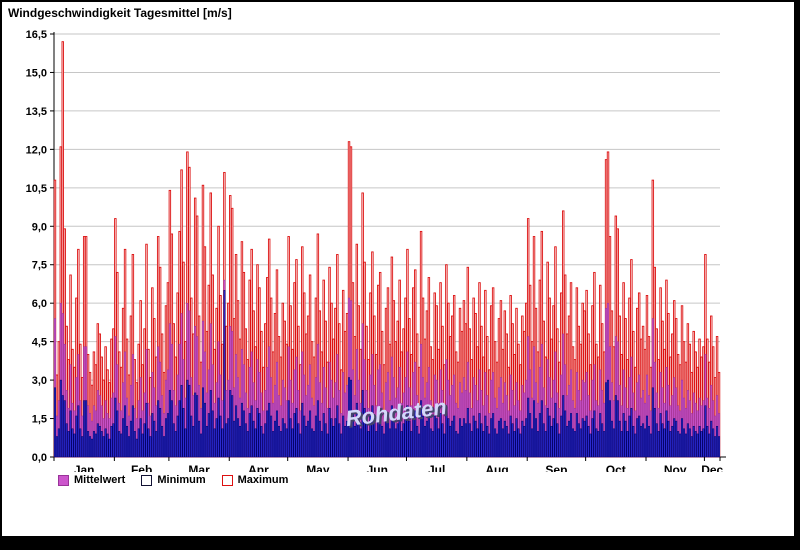  What do you see at coordinates (120, 13) in the screenshot?
I see `chart-title: Windgeschwindigkeit Tagesmittel [m/s]` at bounding box center [120, 13].